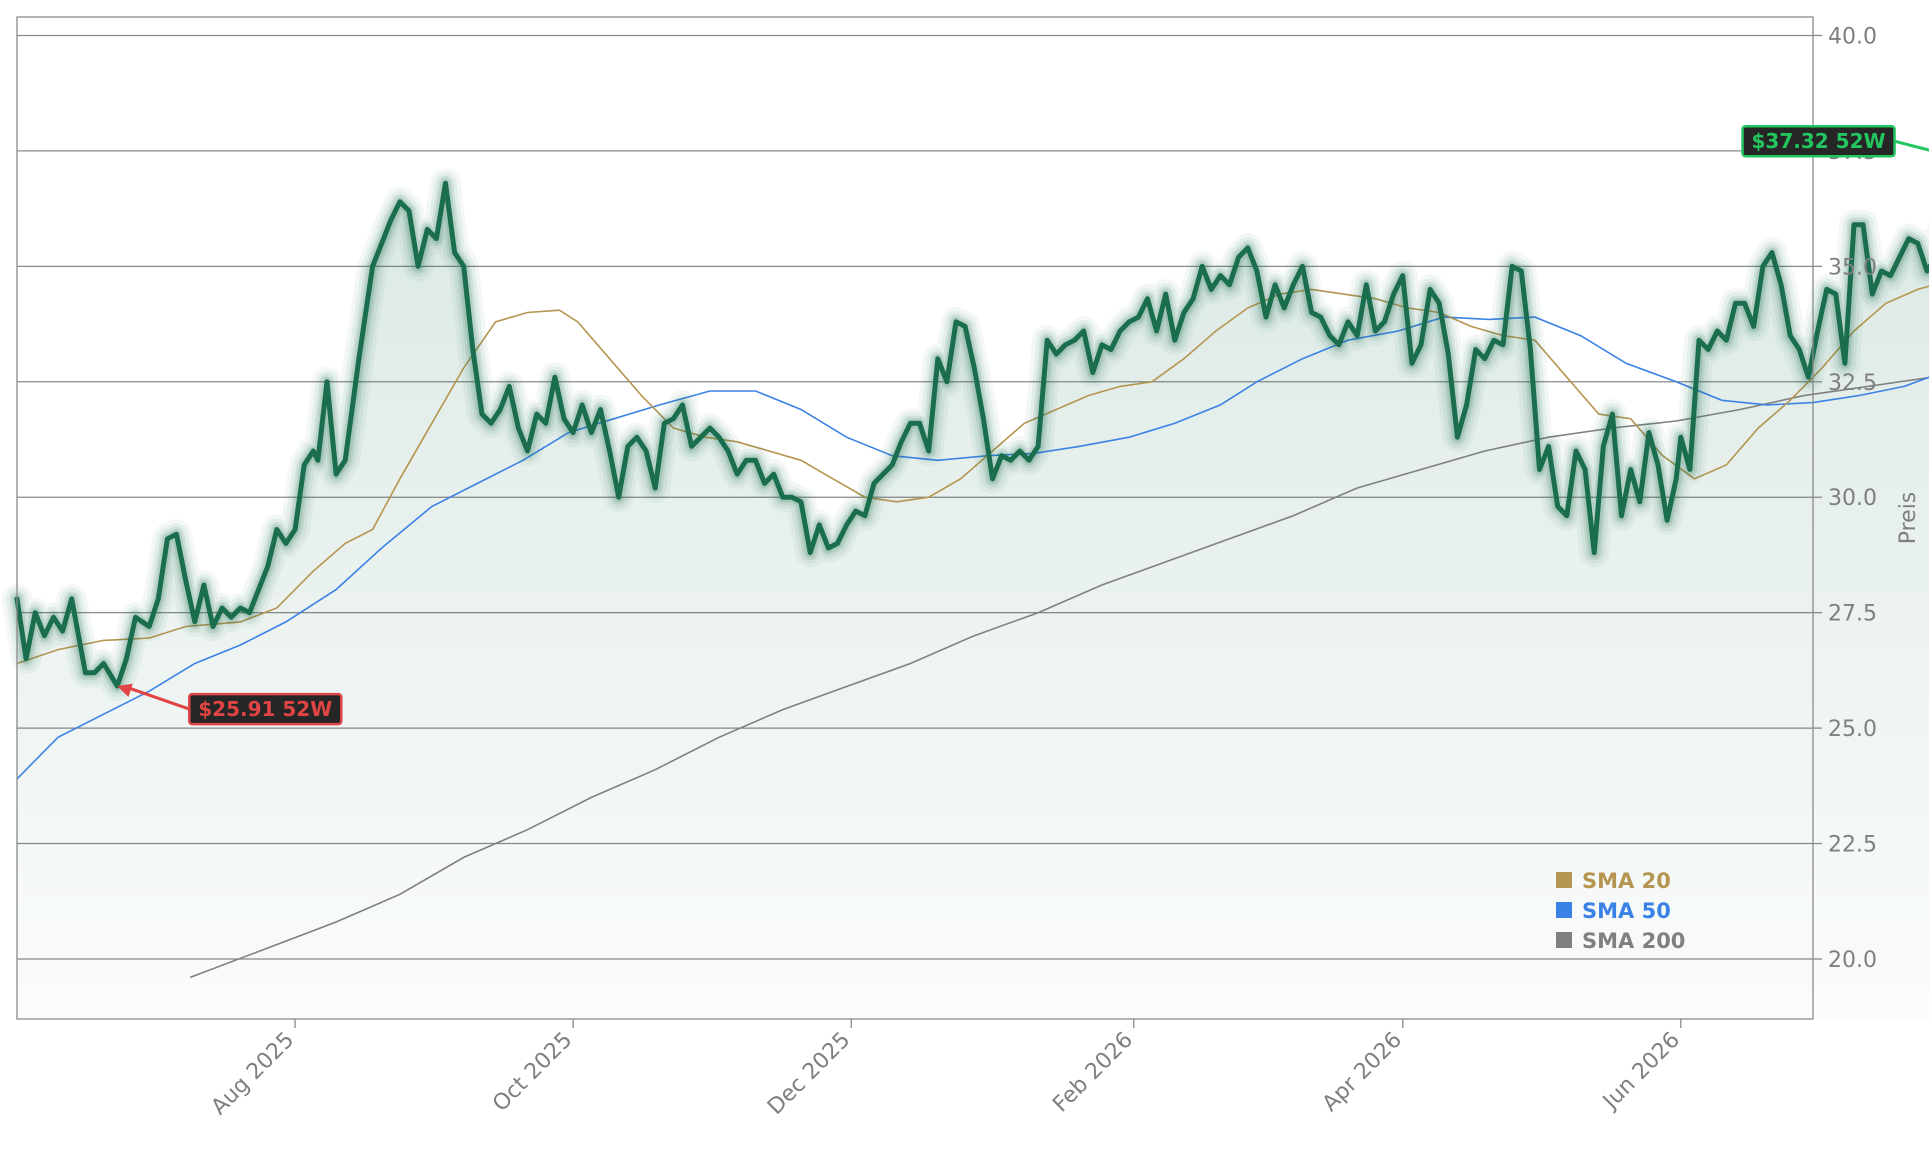 The height and width of the screenshot is (1151, 1929). I want to click on annotation-label-low: $25.91 52W, so click(265, 709).